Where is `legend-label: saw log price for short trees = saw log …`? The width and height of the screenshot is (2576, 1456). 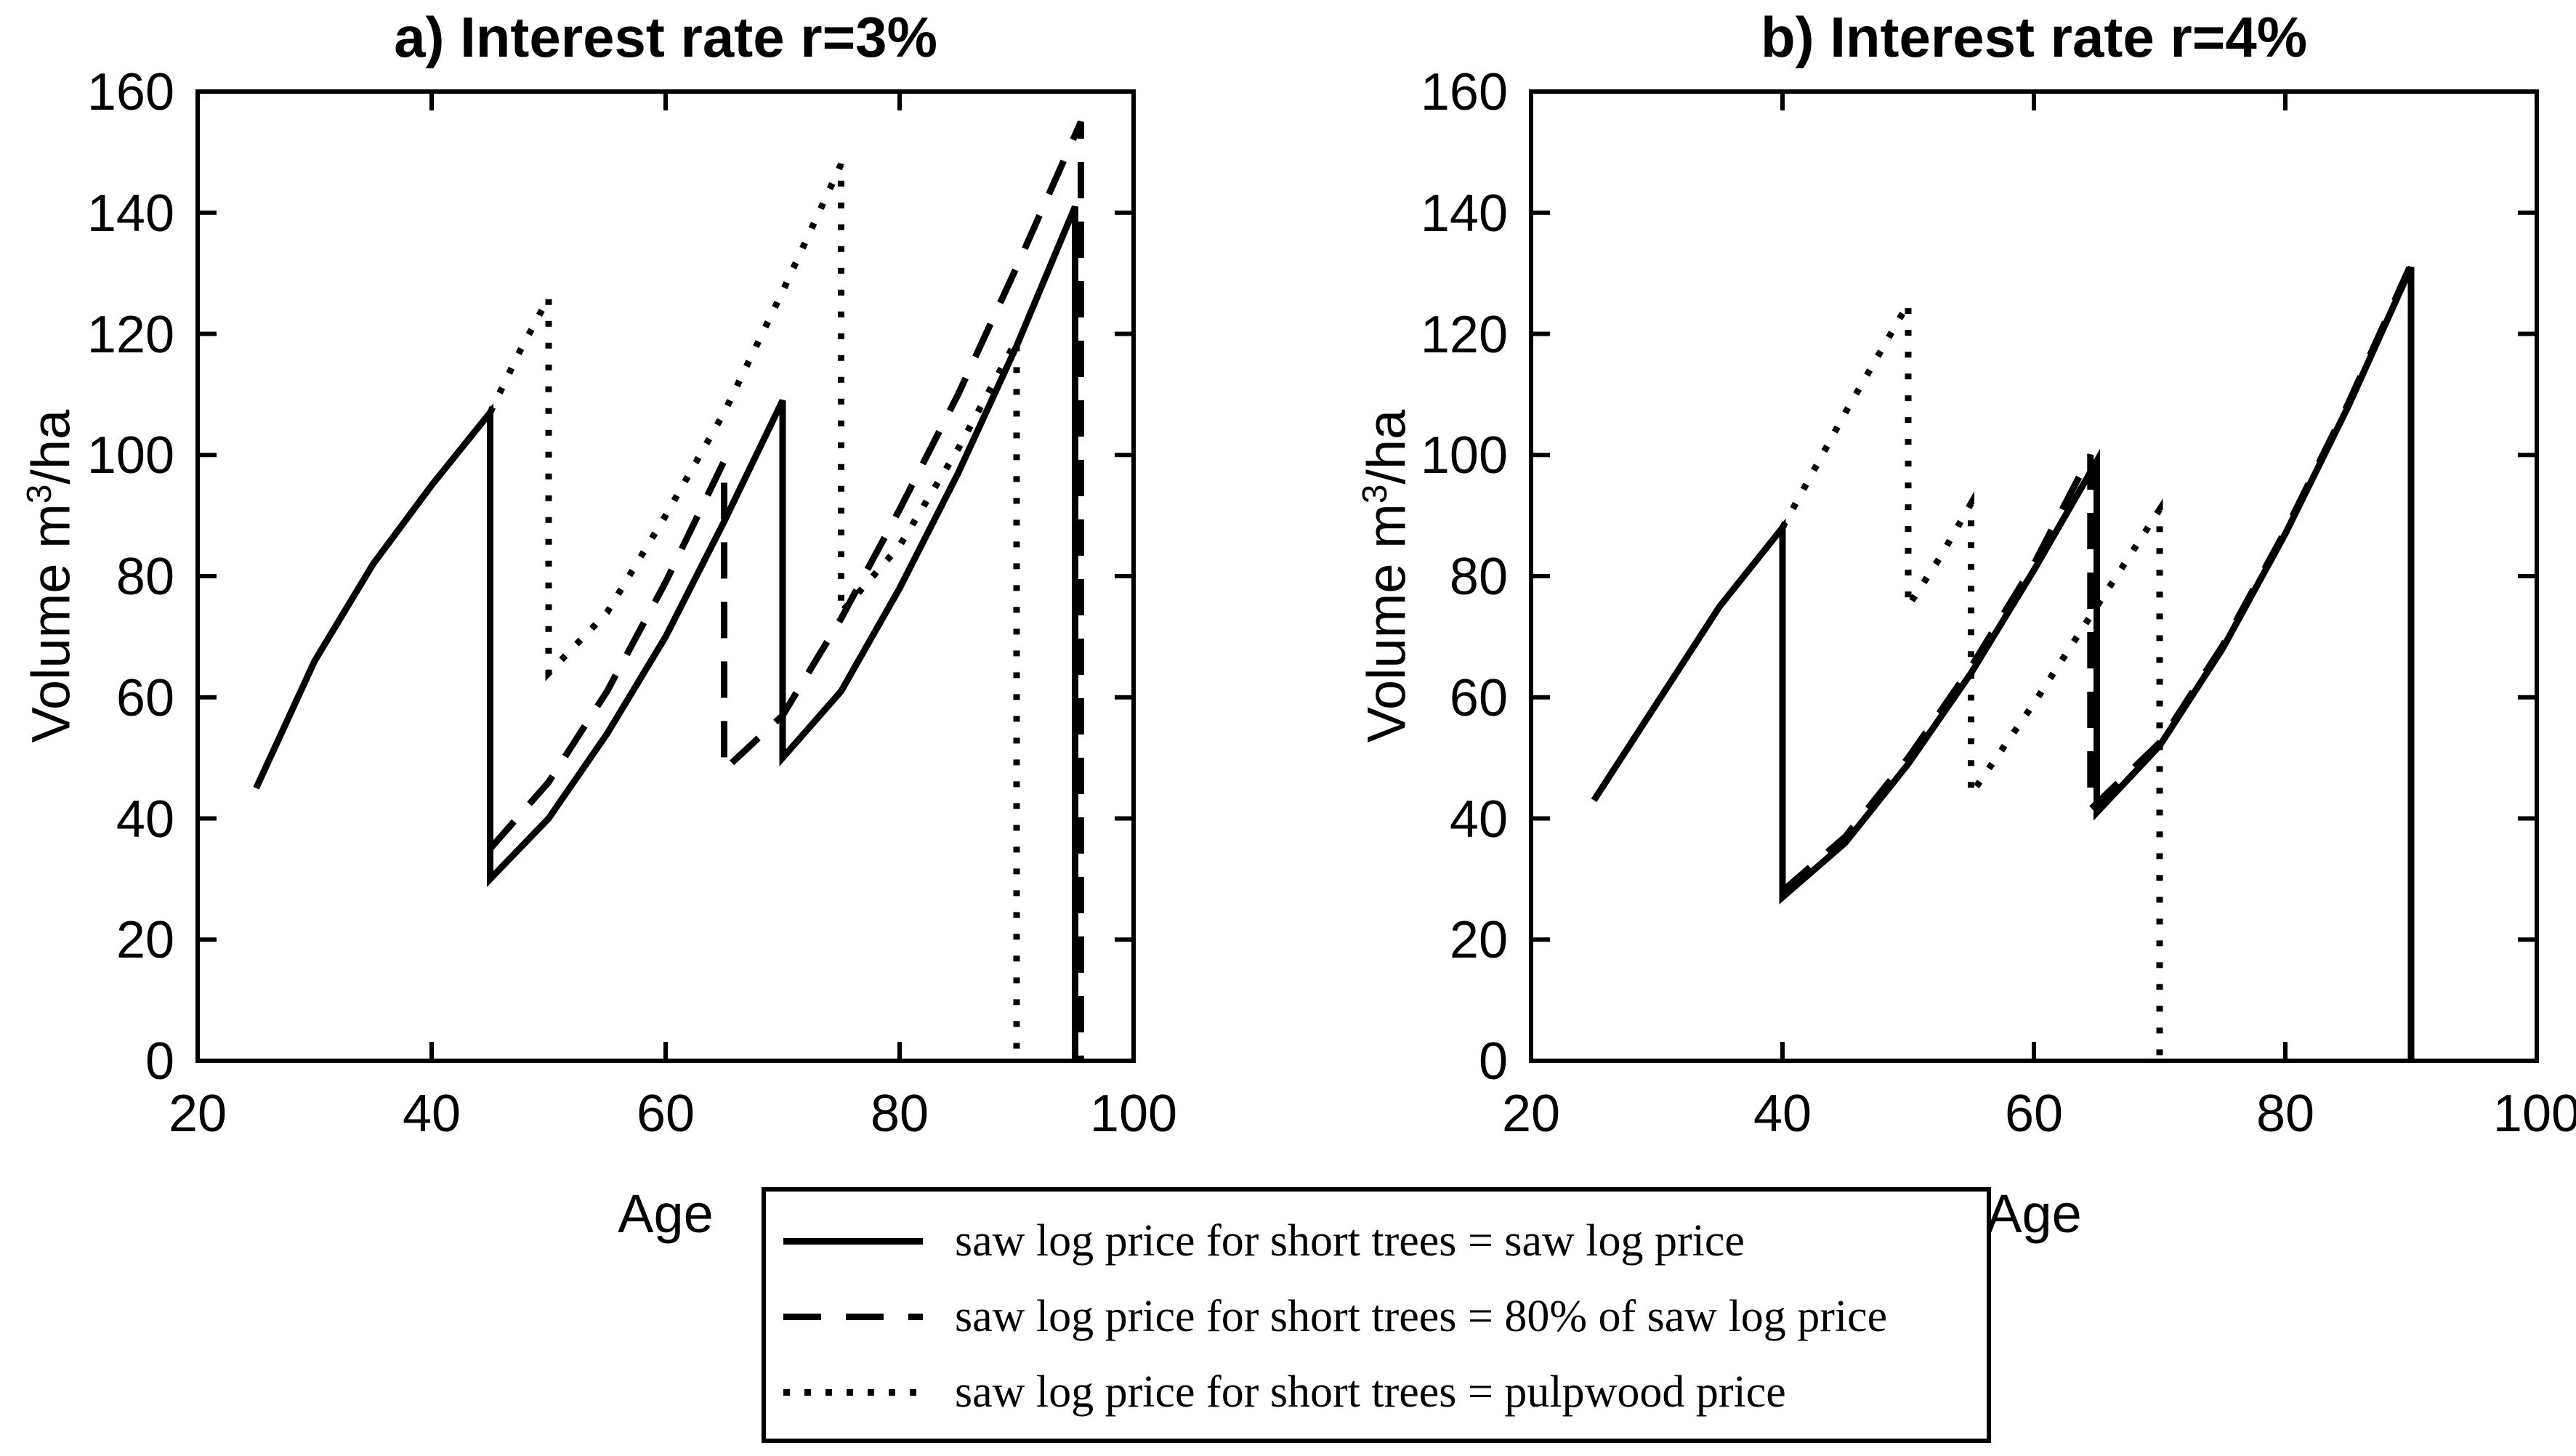
legend-label: saw log price for short trees = saw log … is located at coordinates (1350, 1241).